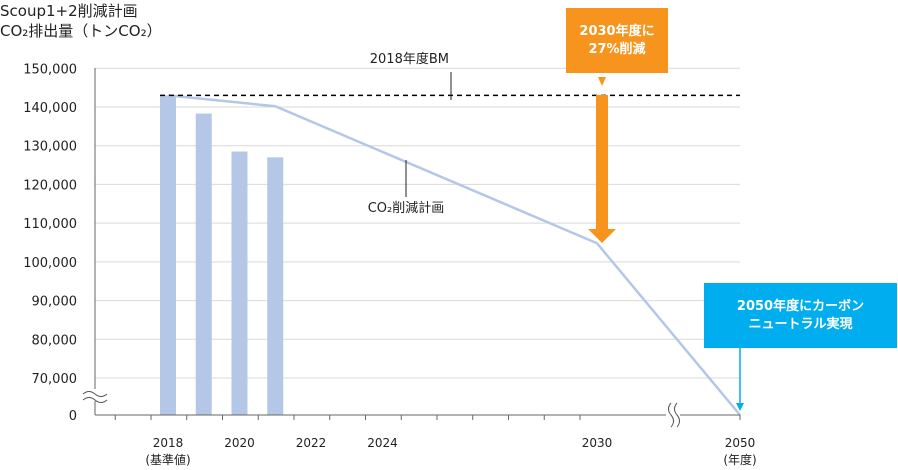  I want to click on y-tick-label: 90,000, so click(55, 302).